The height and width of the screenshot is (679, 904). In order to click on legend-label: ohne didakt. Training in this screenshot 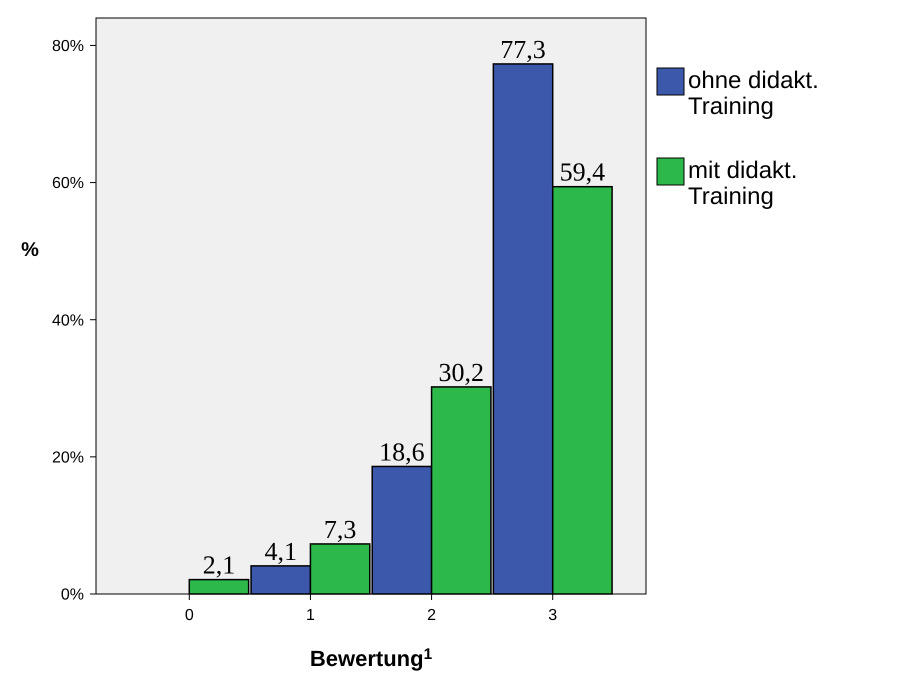, I will do `click(753, 93)`.